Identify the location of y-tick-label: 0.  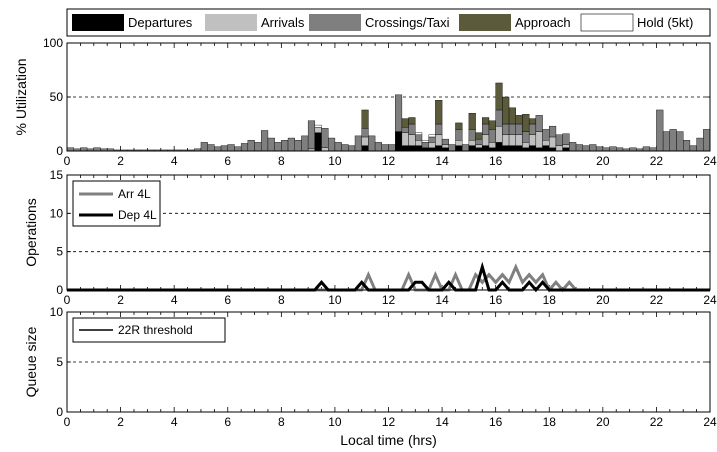
(59, 151).